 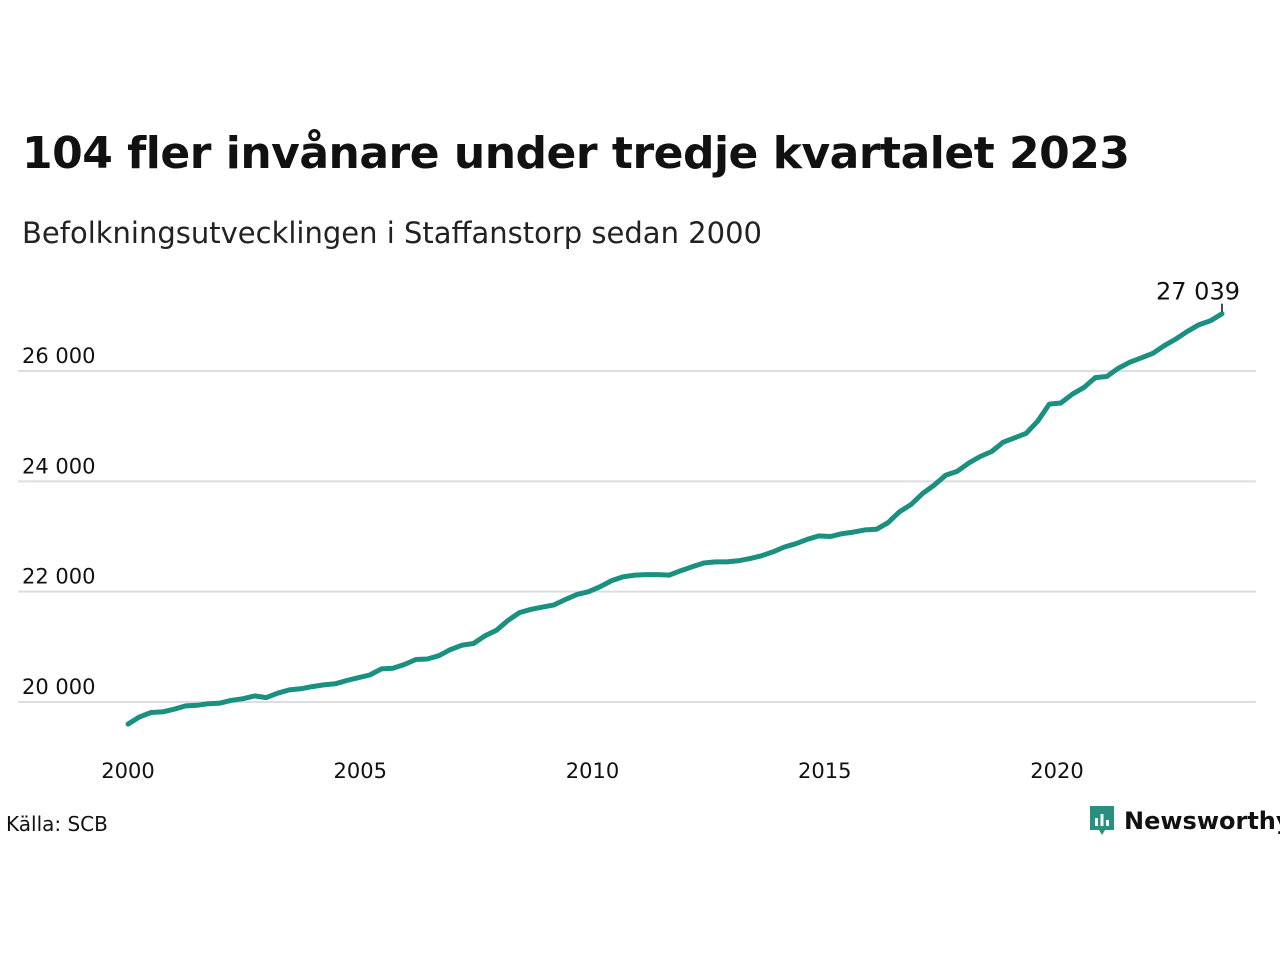 What do you see at coordinates (58, 577) in the screenshot?
I see `y-tick-label: 22 000` at bounding box center [58, 577].